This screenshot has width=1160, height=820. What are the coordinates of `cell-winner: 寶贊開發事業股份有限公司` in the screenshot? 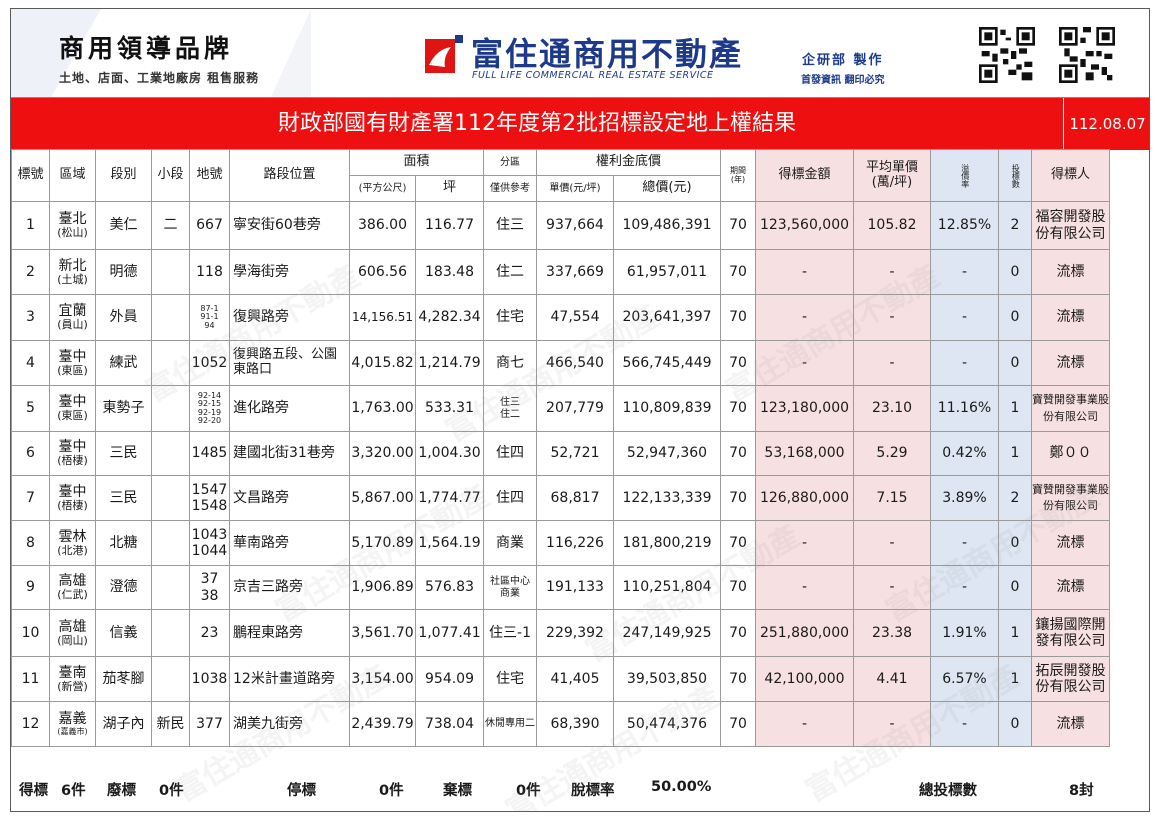 It's located at (1070, 498).